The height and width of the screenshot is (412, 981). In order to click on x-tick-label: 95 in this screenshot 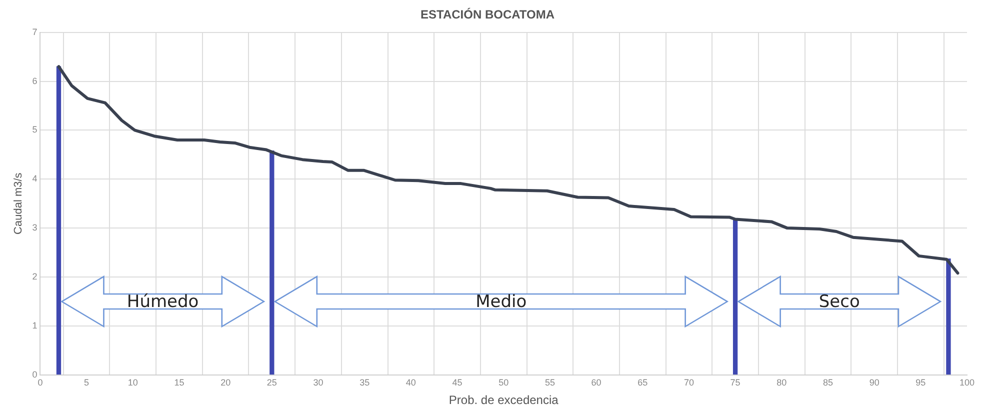, I will do `click(921, 383)`.